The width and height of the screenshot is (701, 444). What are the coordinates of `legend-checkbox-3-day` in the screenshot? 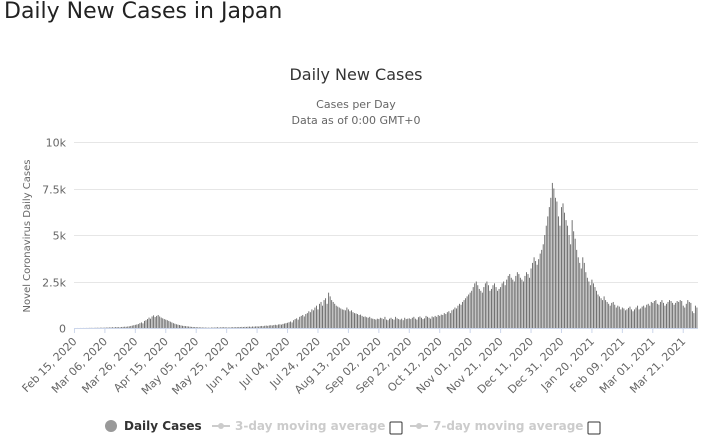 It's located at (396, 428).